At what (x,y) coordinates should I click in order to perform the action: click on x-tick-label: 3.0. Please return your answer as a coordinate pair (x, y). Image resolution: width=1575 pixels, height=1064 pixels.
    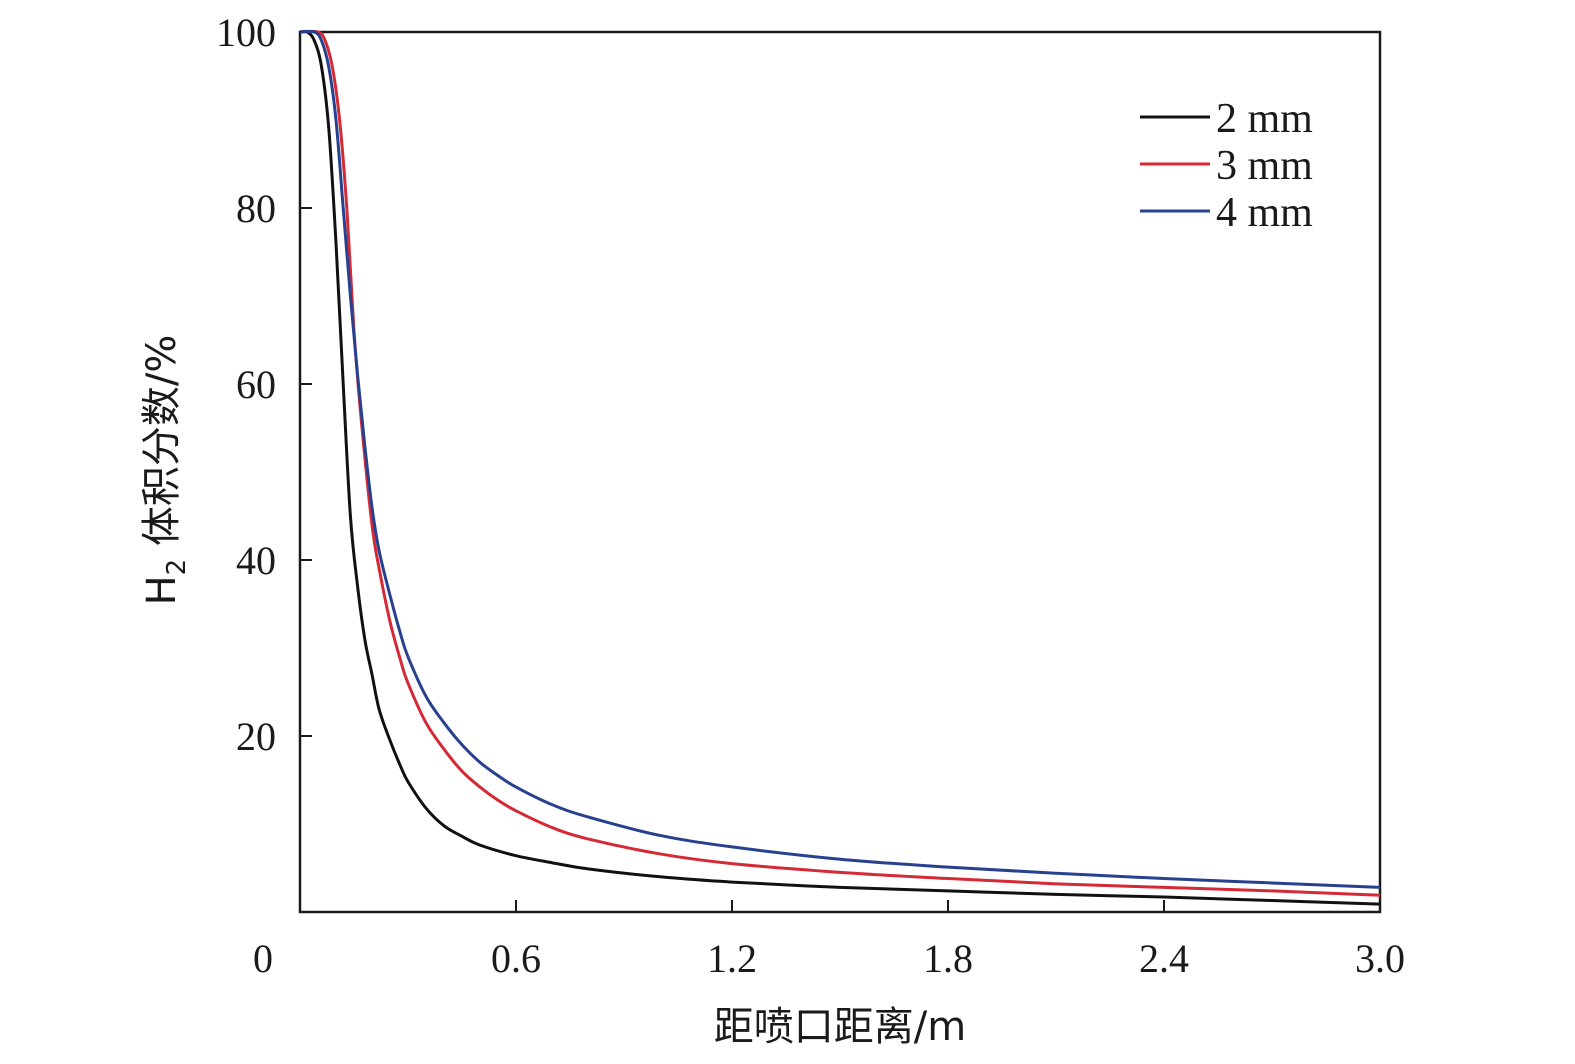
    Looking at the image, I should click on (1380, 958).